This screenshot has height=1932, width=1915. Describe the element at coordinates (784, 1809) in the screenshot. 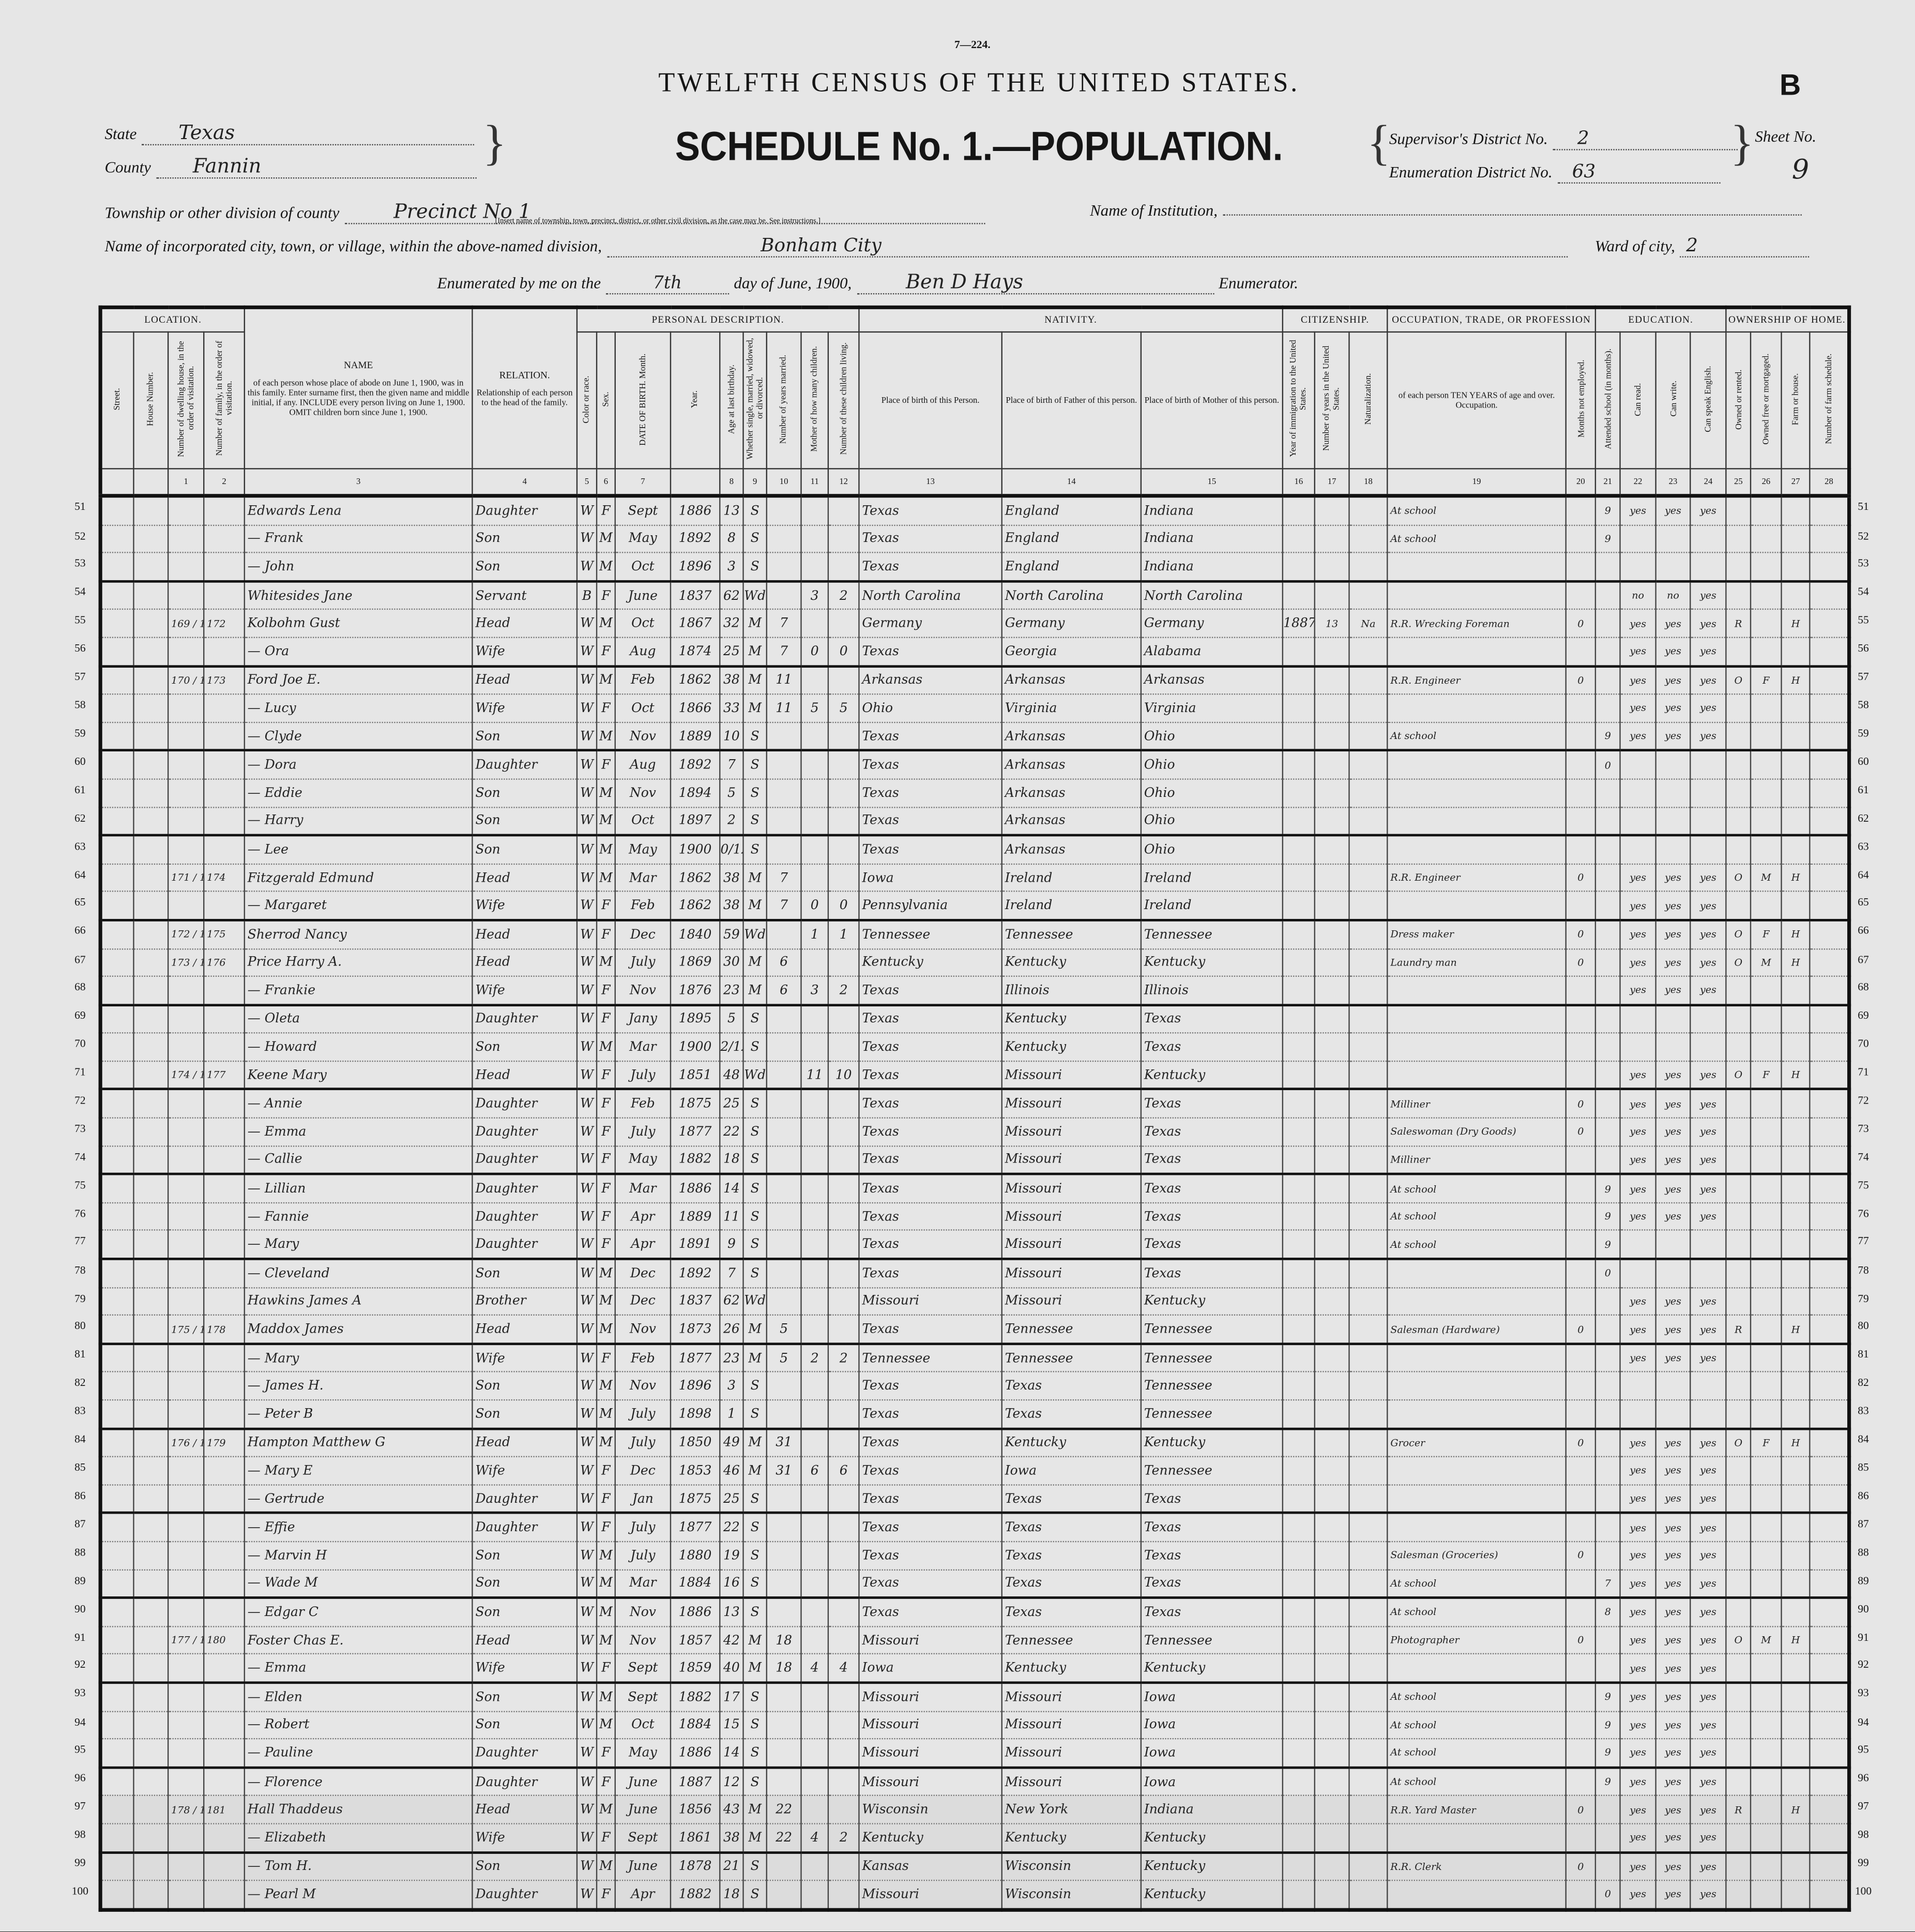

I see `cell-years-married: 22` at that location.